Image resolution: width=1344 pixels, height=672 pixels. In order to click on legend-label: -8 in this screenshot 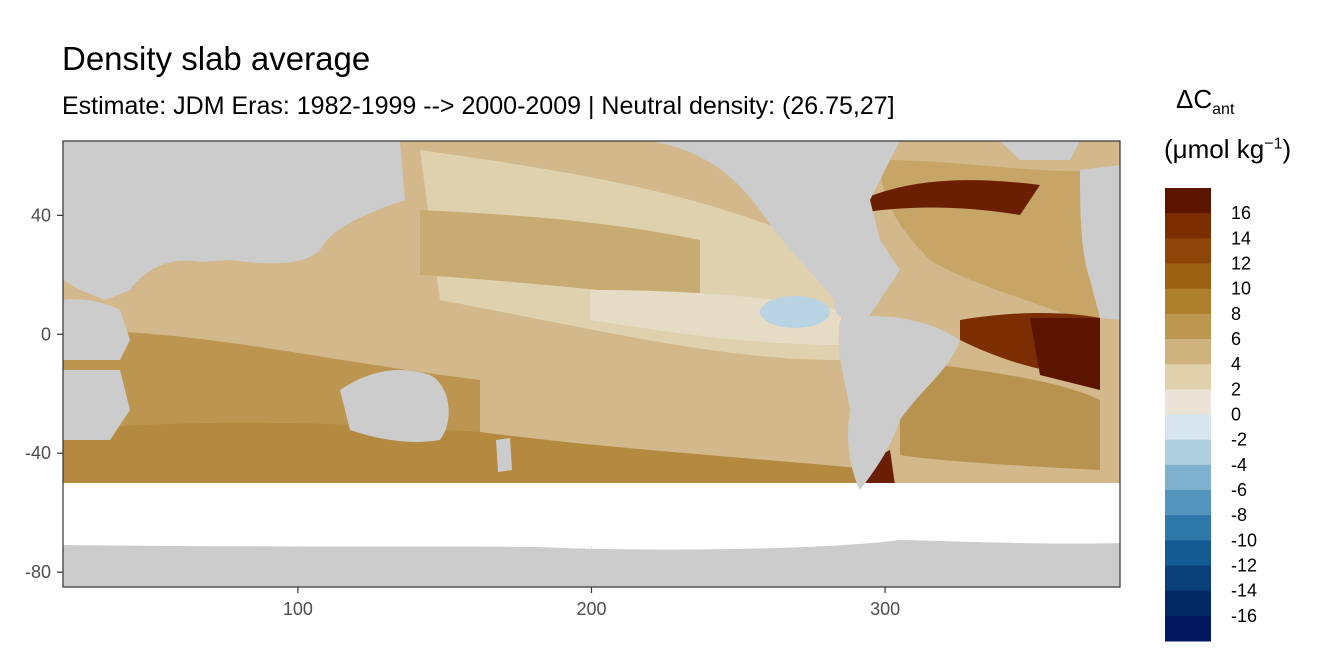, I will do `click(1239, 515)`.